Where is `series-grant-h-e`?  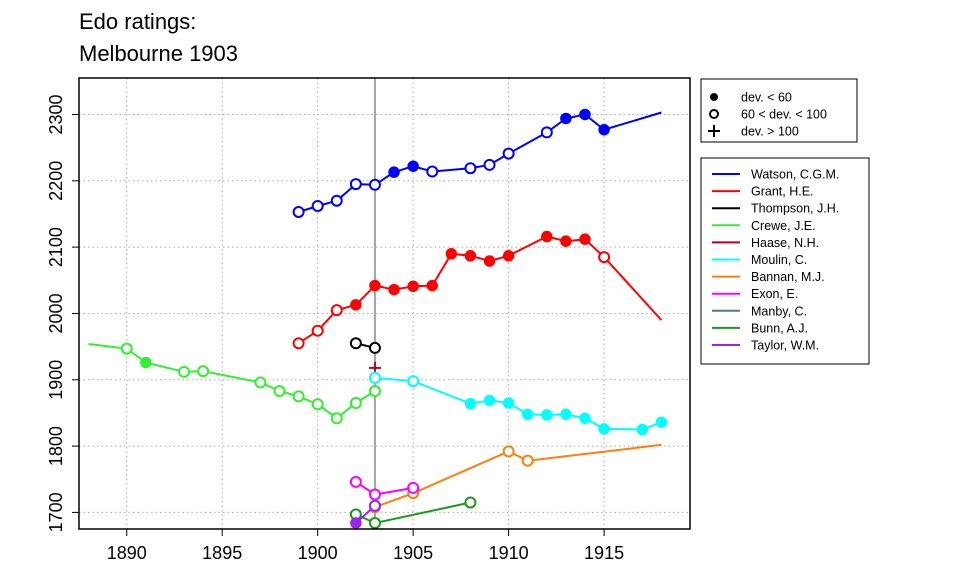 series-grant-h-e is located at coordinates (477, 290).